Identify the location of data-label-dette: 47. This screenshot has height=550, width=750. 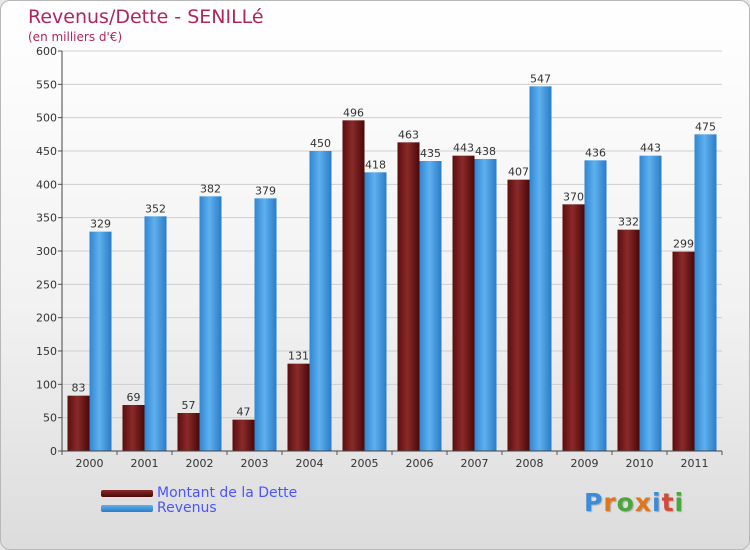
(244, 412).